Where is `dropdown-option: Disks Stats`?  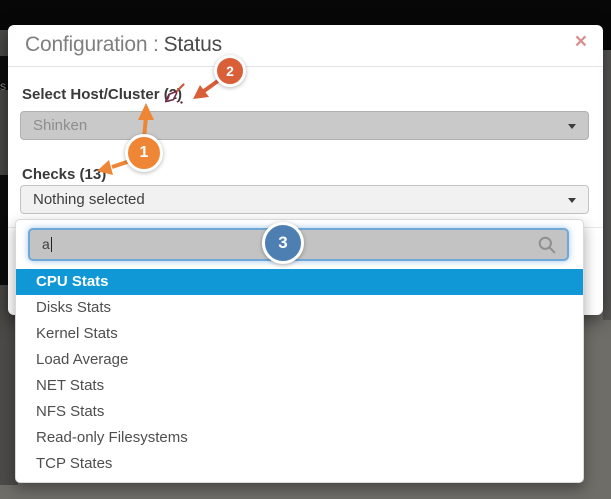 dropdown-option: Disks Stats is located at coordinates (74, 307).